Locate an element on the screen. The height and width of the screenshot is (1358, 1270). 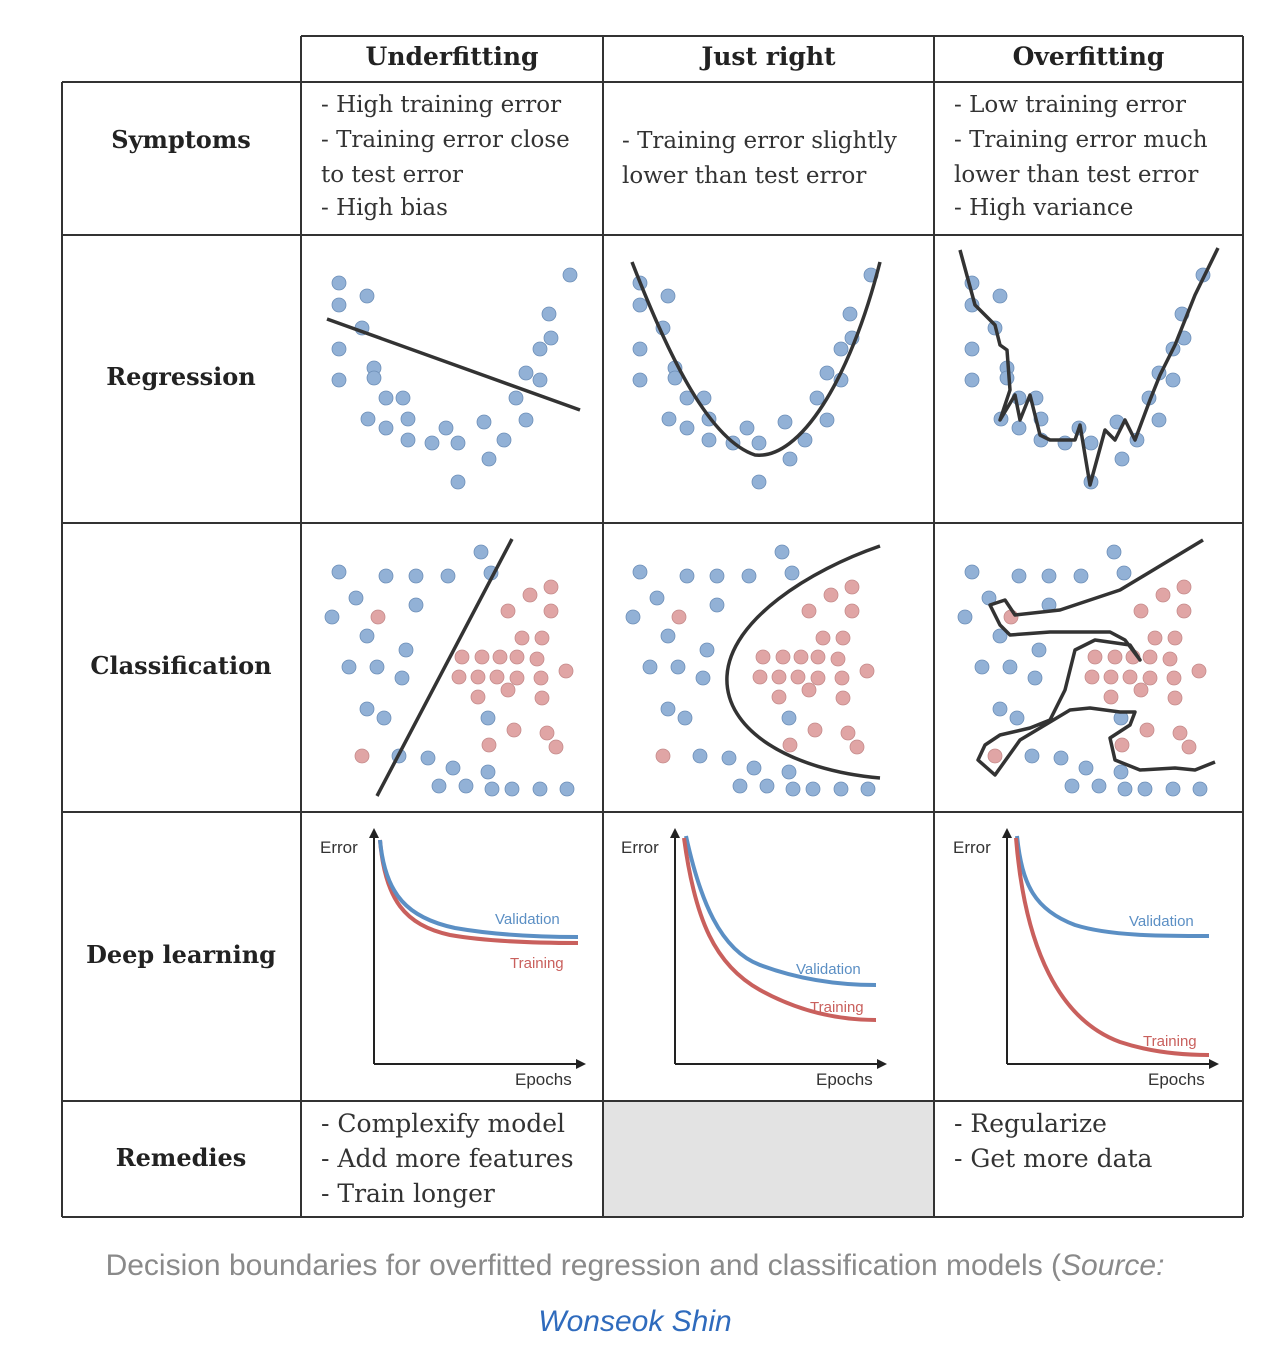
column-header-just-right: Just right is located at coordinates (768, 56).